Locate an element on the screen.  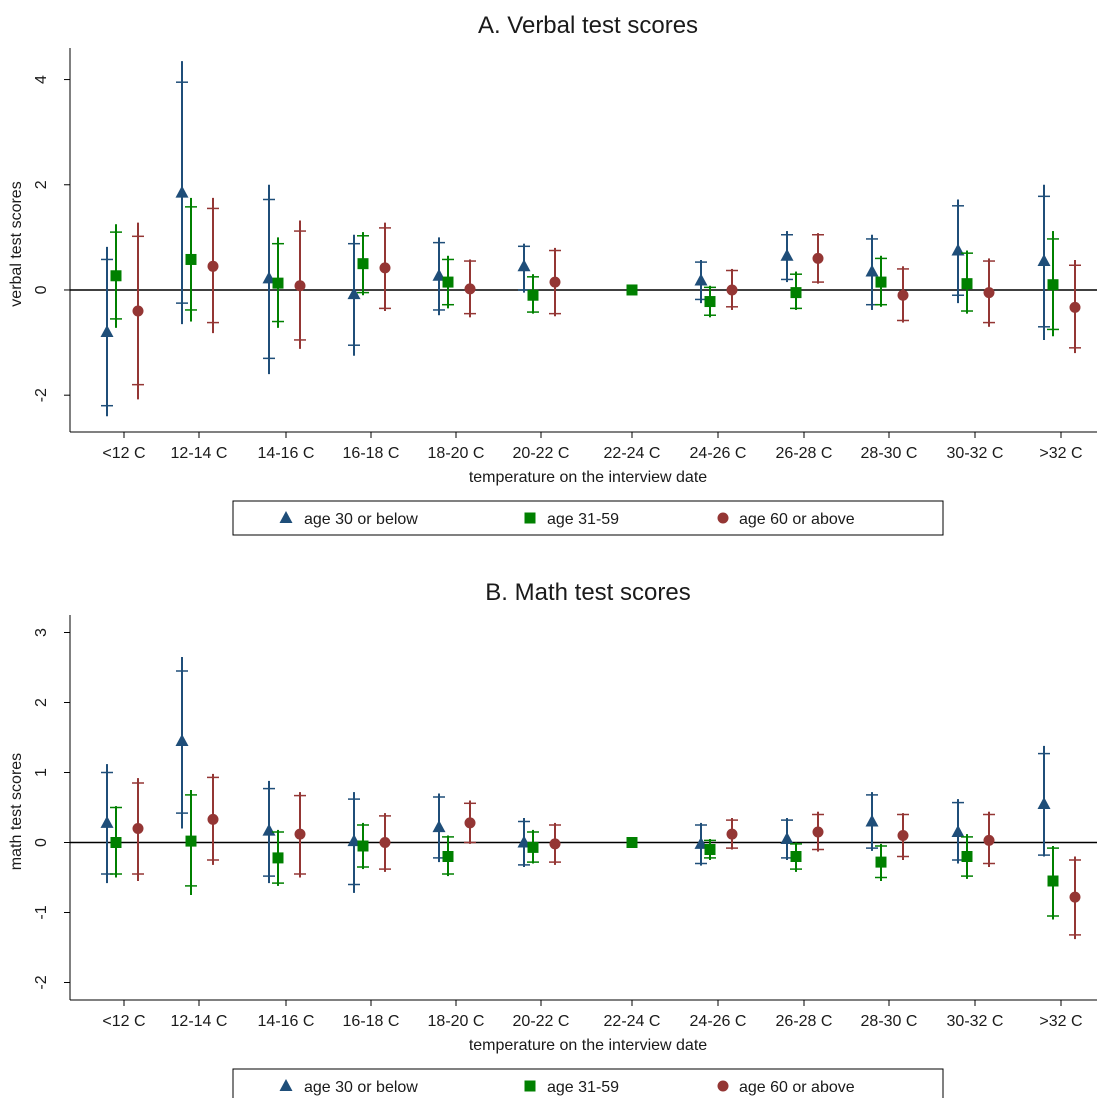
x-tick-label: 26-28 C is located at coordinates (804, 453).